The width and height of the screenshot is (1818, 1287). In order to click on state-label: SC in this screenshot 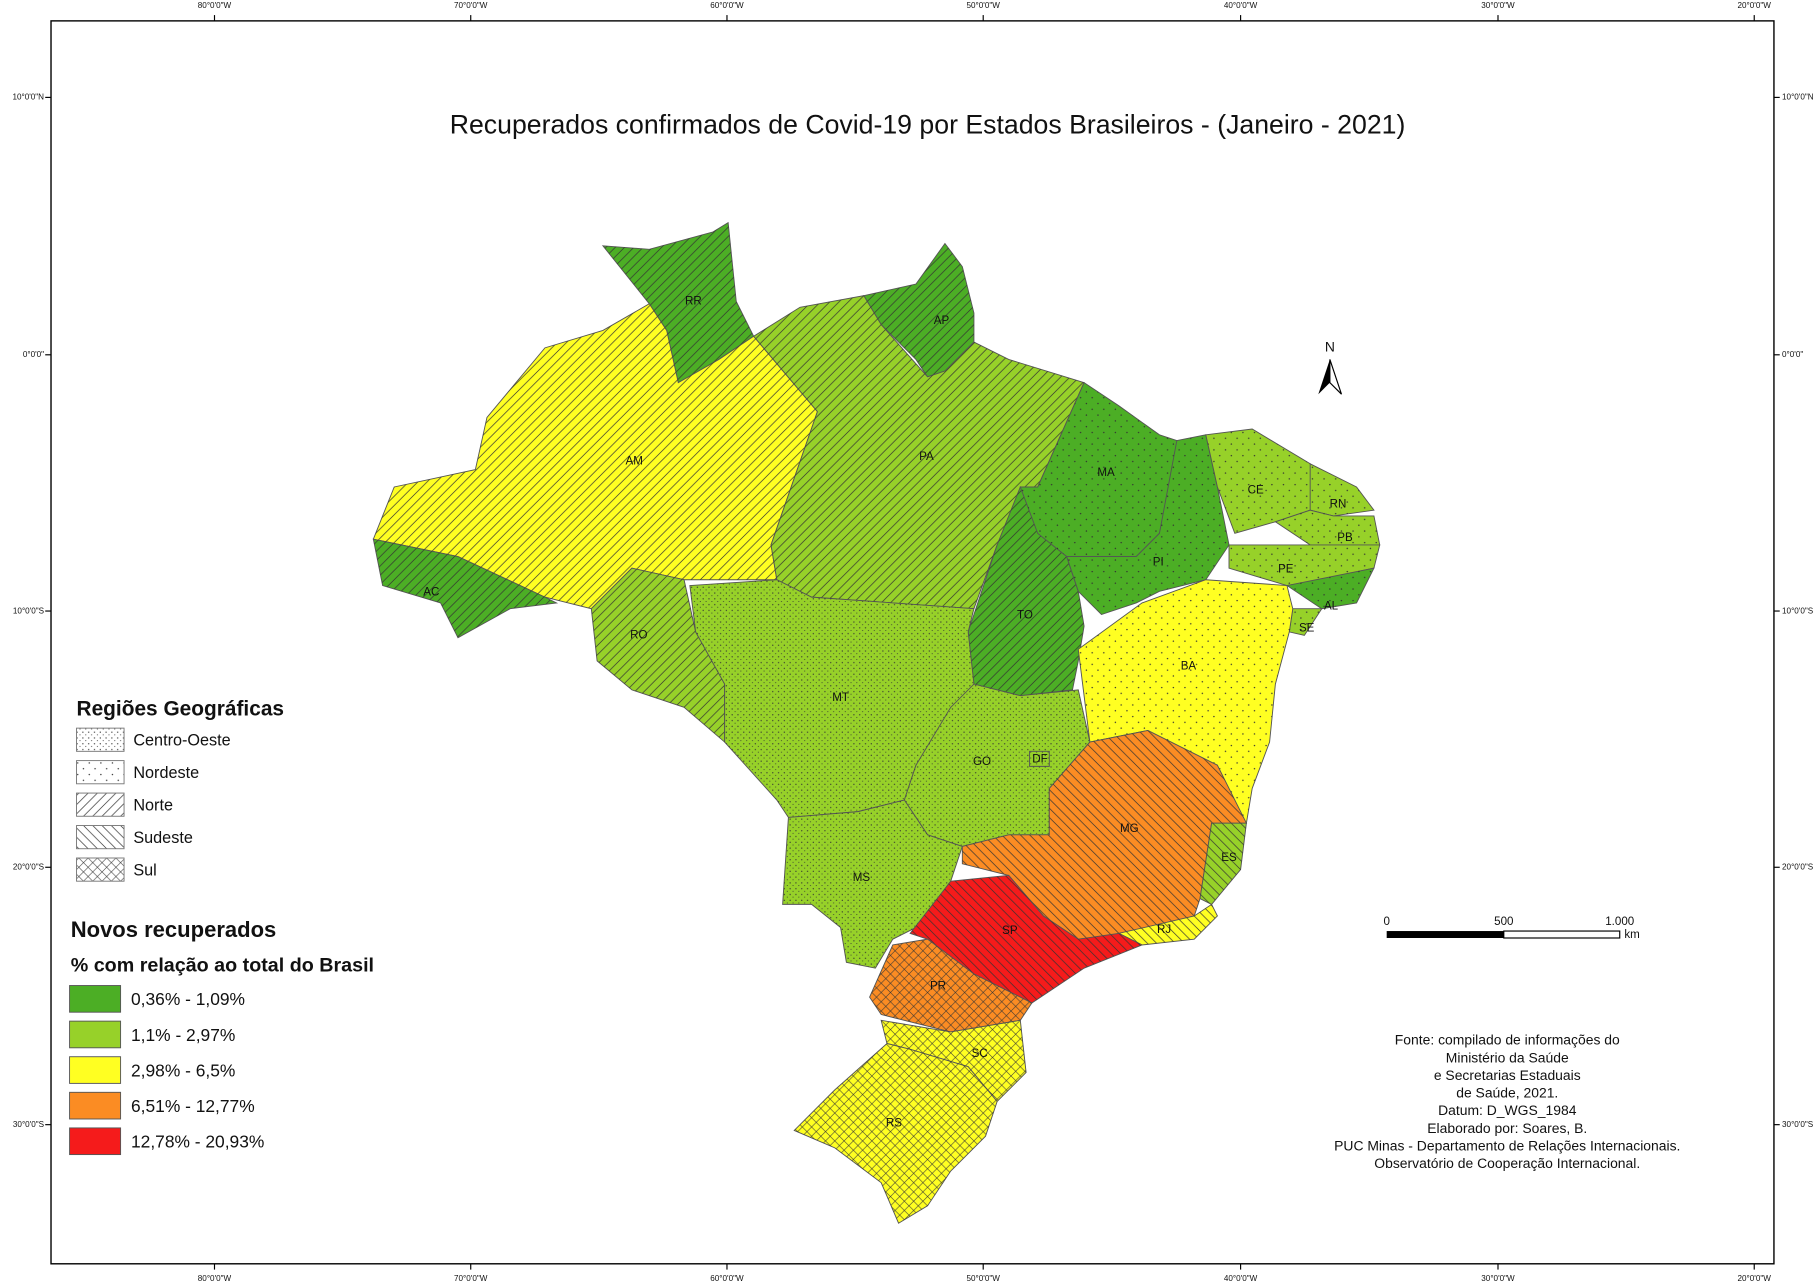, I will do `click(980, 1054)`.